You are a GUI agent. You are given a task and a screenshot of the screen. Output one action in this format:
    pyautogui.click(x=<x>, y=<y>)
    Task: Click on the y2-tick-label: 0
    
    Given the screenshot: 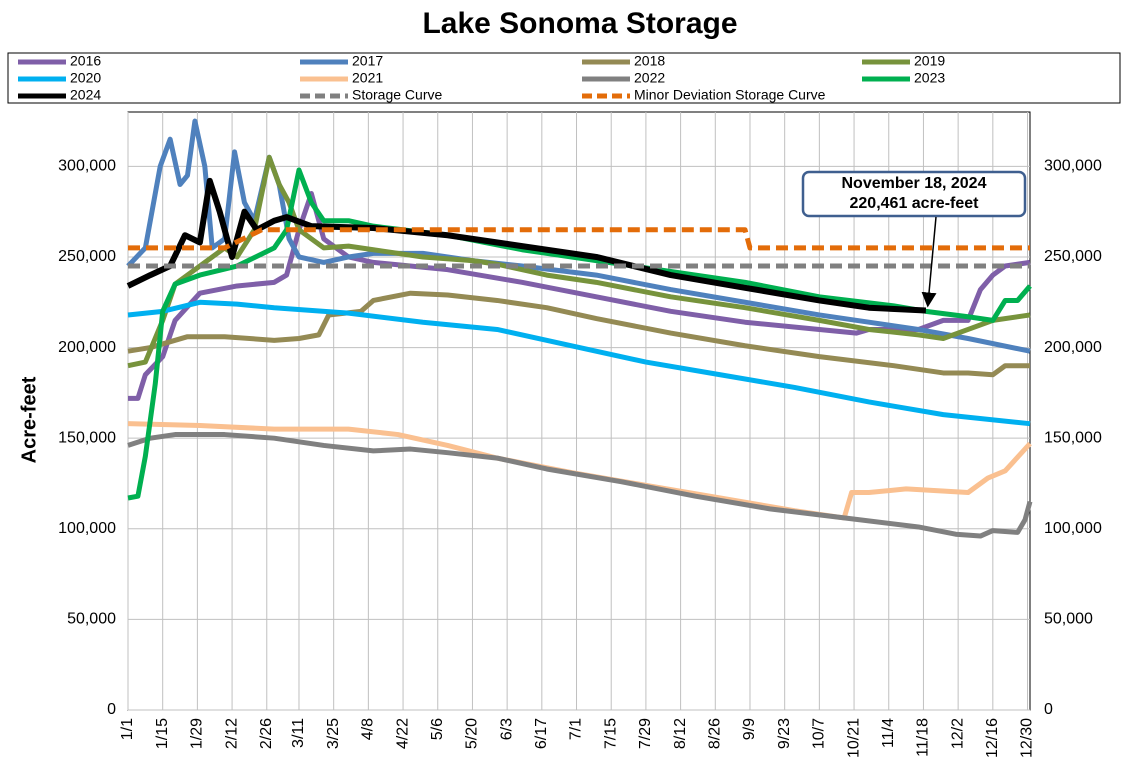 What is the action you would take?
    pyautogui.click(x=1048, y=709)
    